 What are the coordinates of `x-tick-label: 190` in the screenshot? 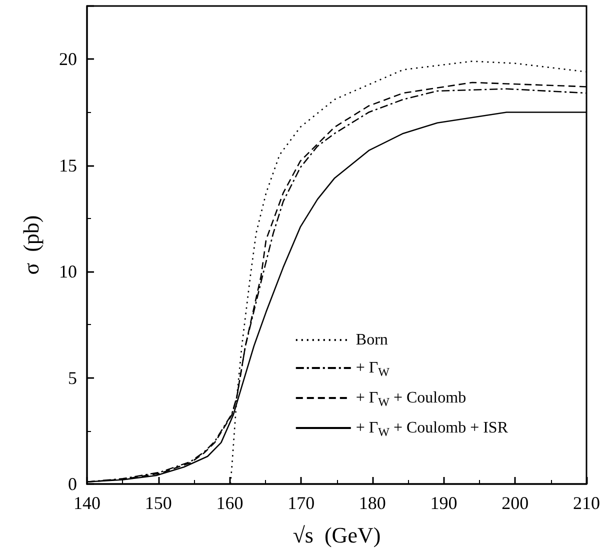 It's located at (444, 503).